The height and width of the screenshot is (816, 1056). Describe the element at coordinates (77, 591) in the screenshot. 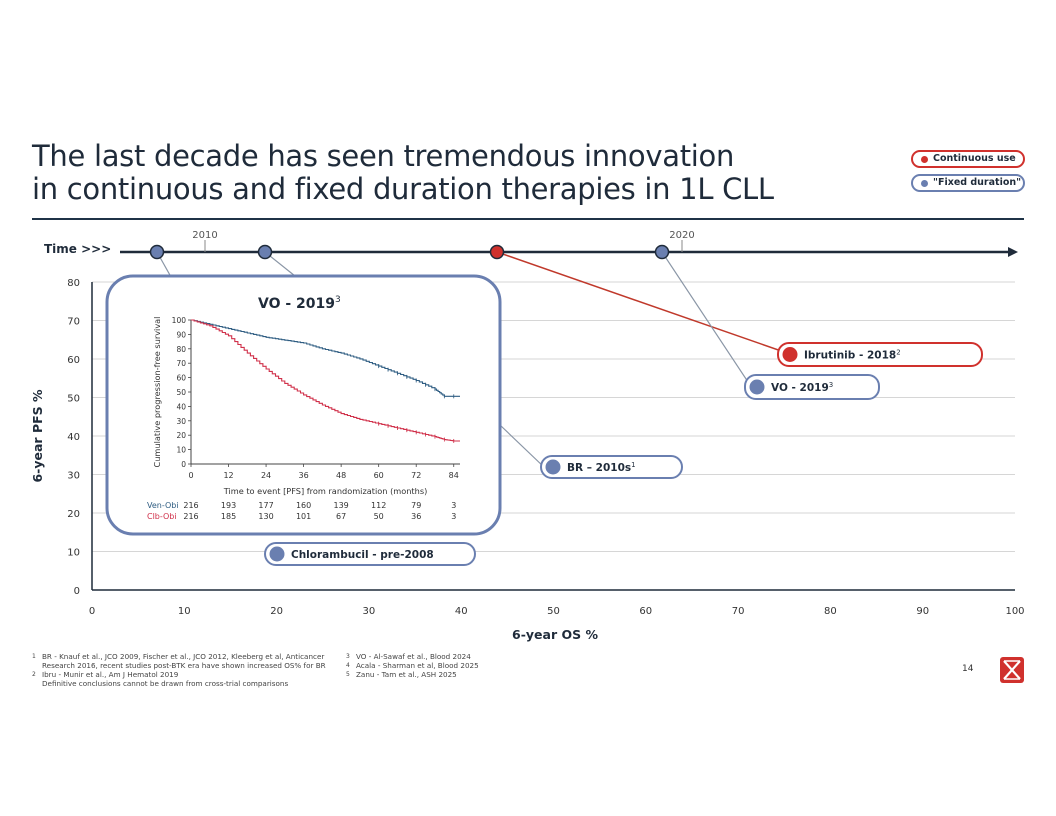

I see `y-tick-label: 0` at that location.